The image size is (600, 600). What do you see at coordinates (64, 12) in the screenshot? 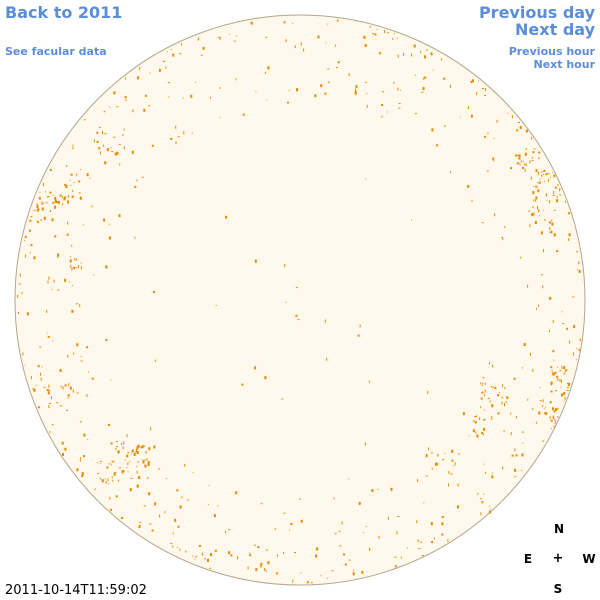
I see `back-to-year-link: Back to 2011` at bounding box center [64, 12].